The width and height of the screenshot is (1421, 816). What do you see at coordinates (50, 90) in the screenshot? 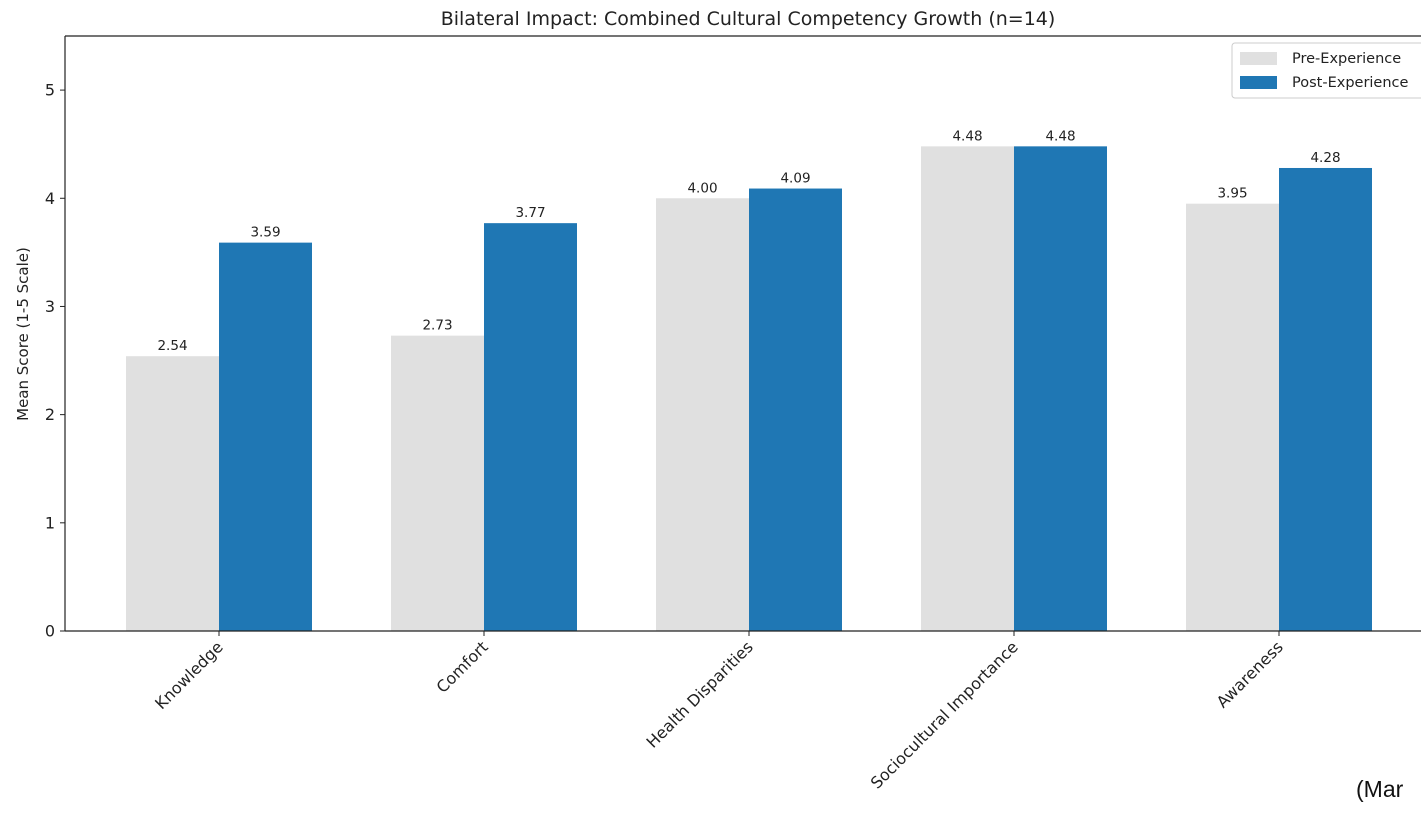
I see `y-tick-label: 5` at bounding box center [50, 90].